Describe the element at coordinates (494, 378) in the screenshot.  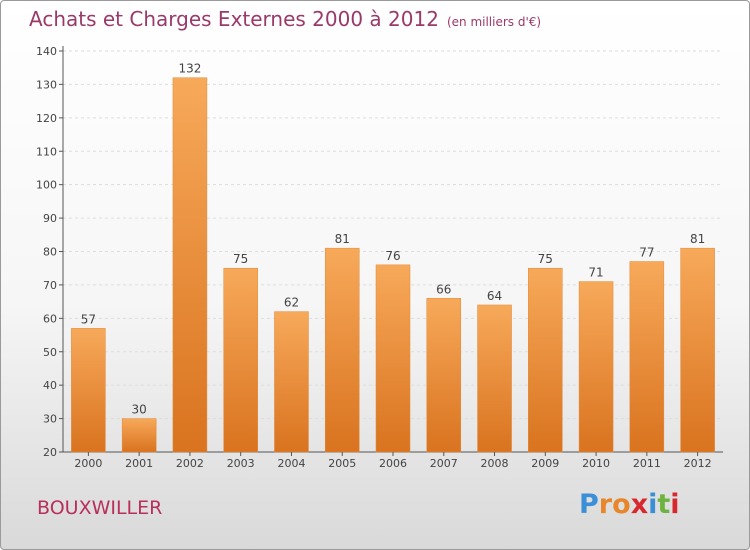
I see `bar-2008` at that location.